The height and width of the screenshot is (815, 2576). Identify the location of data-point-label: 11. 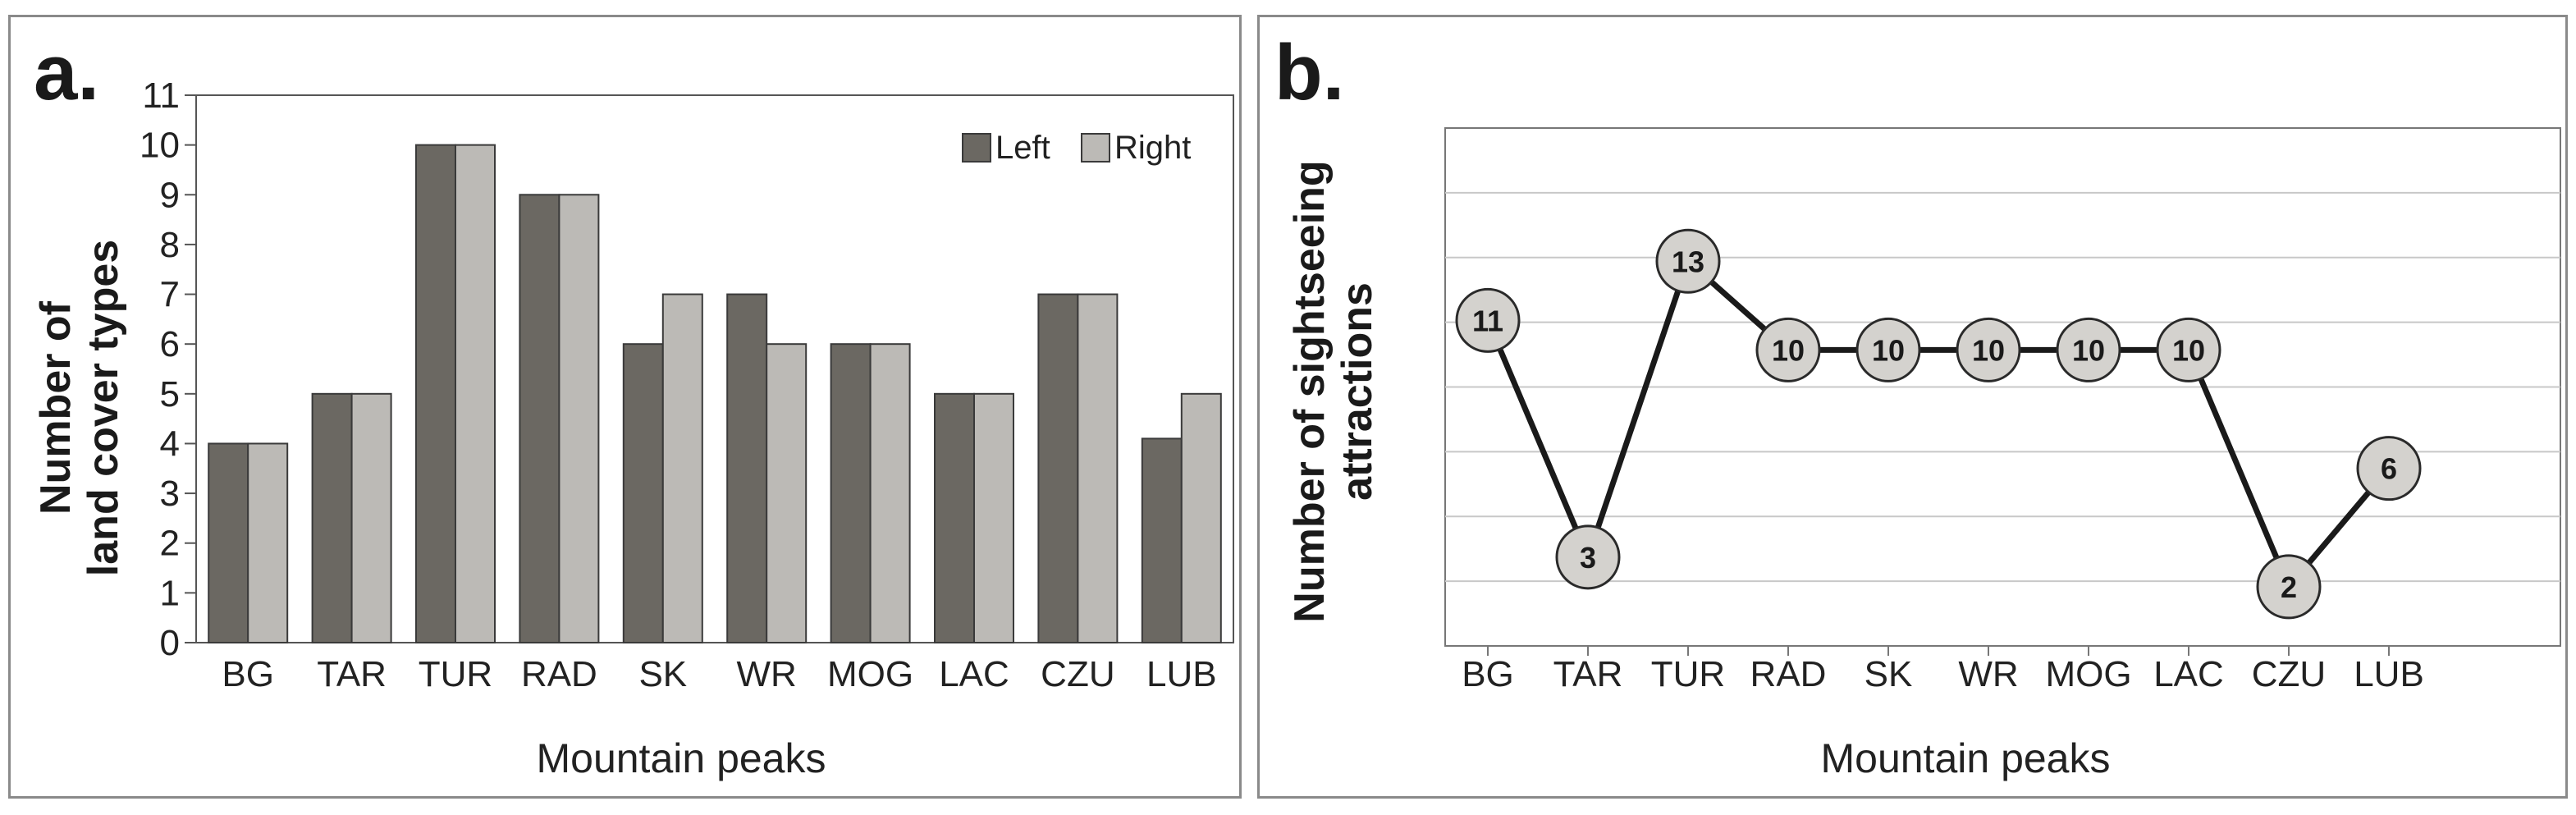
(1487, 320).